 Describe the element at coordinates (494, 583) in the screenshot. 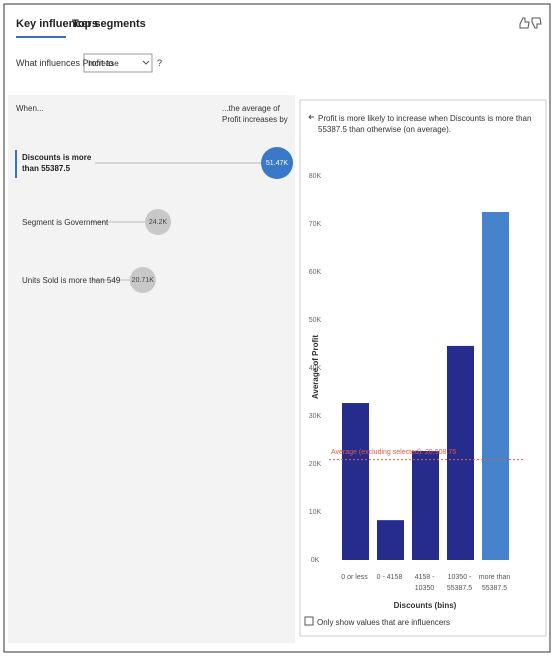

I see `x-tick-label: more than 55387.5` at that location.